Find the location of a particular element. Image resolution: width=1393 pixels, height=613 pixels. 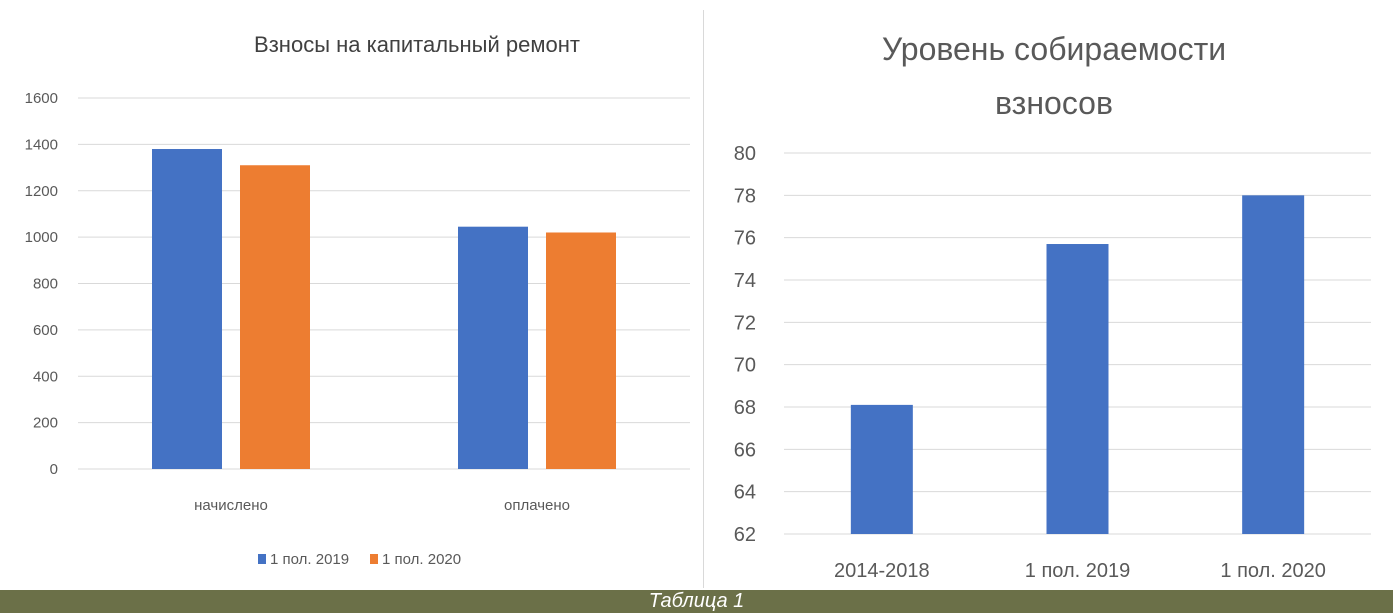

y-tick-label: 62 is located at coordinates (745, 535).